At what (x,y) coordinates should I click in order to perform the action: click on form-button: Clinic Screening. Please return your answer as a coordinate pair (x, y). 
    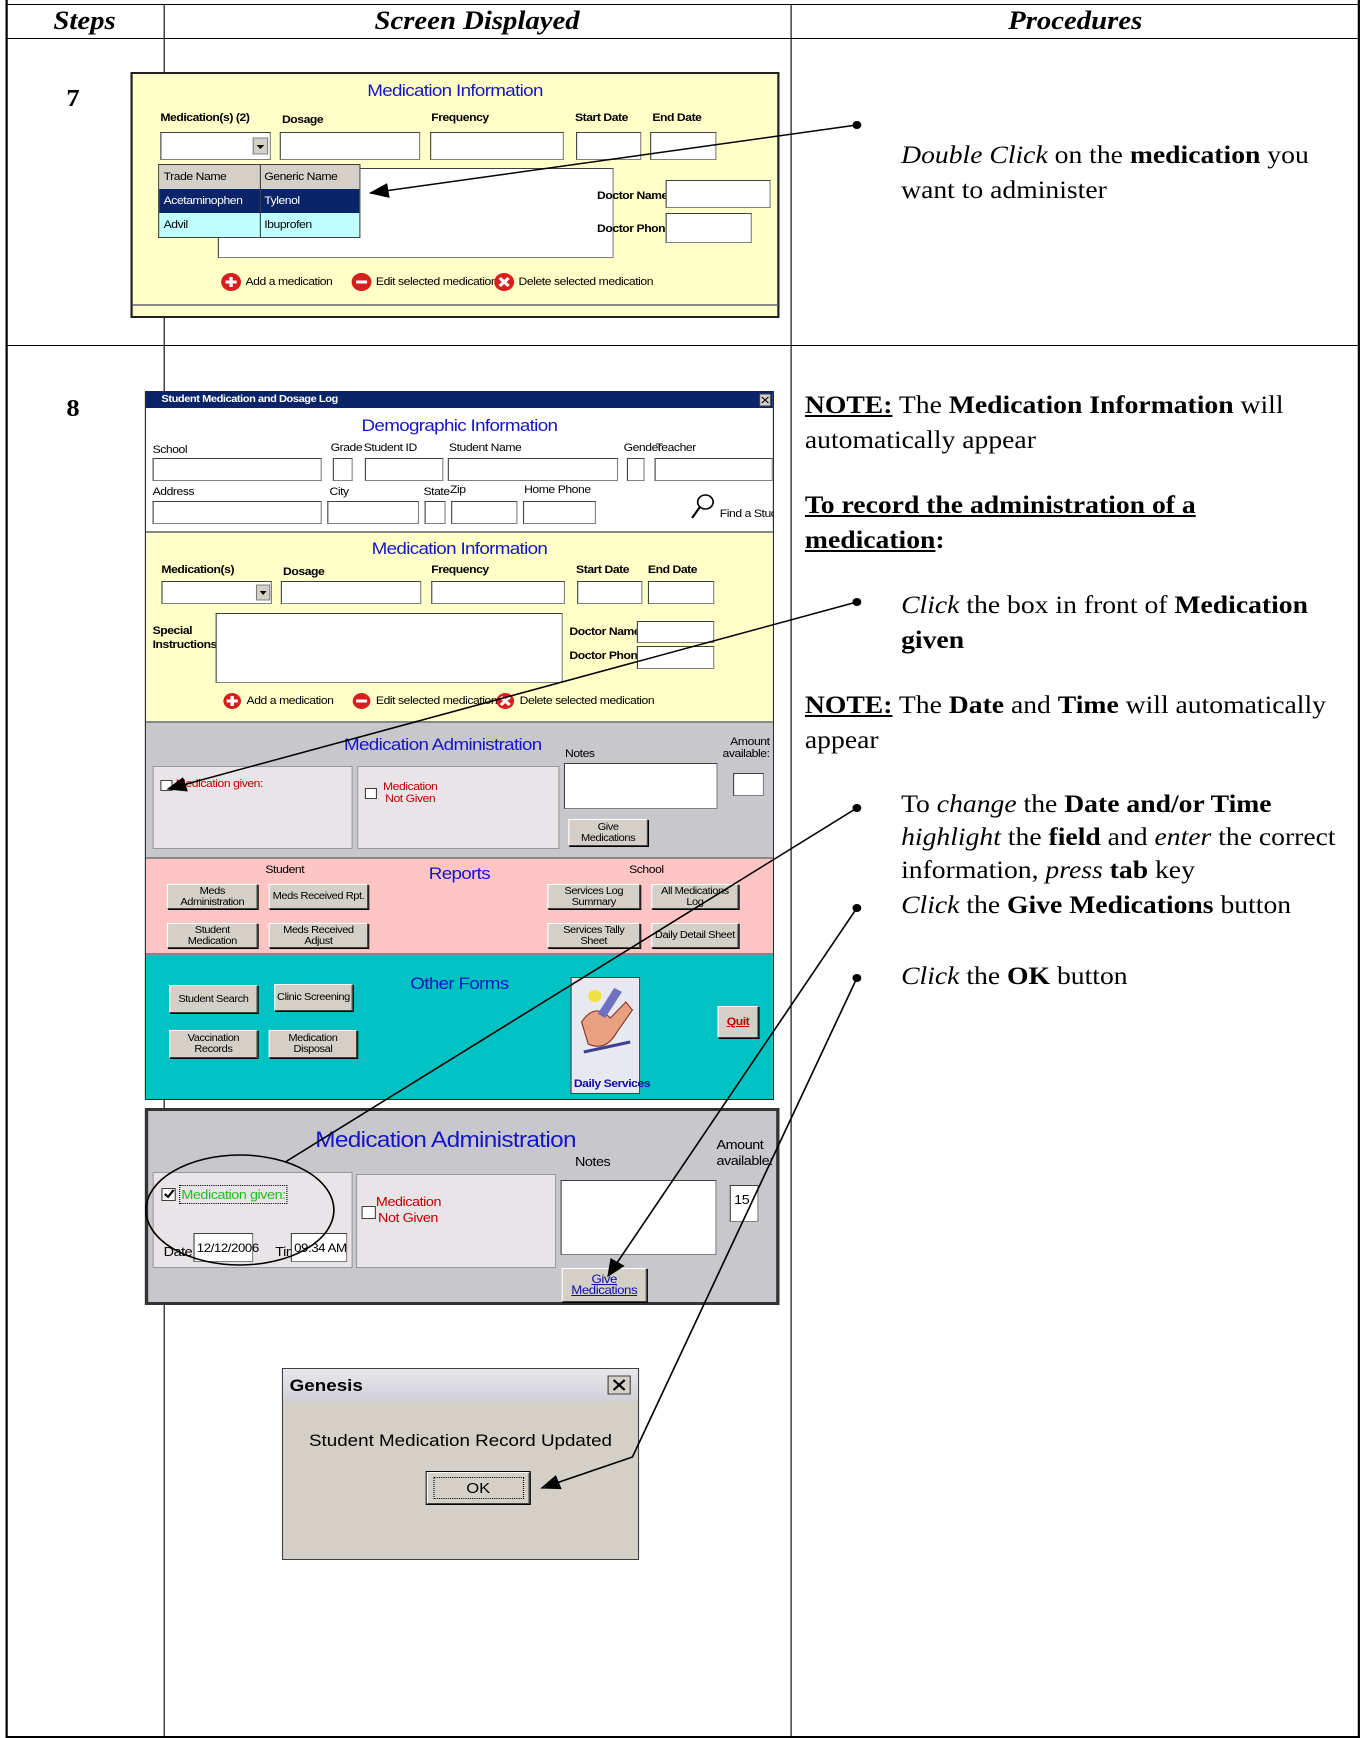
    Looking at the image, I should click on (313, 997).